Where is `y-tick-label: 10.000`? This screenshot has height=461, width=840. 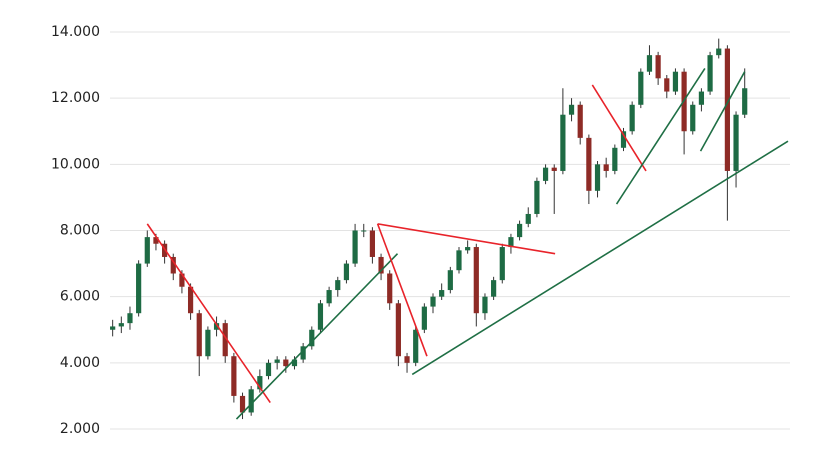 y-tick-label: 10.000 is located at coordinates (75, 164).